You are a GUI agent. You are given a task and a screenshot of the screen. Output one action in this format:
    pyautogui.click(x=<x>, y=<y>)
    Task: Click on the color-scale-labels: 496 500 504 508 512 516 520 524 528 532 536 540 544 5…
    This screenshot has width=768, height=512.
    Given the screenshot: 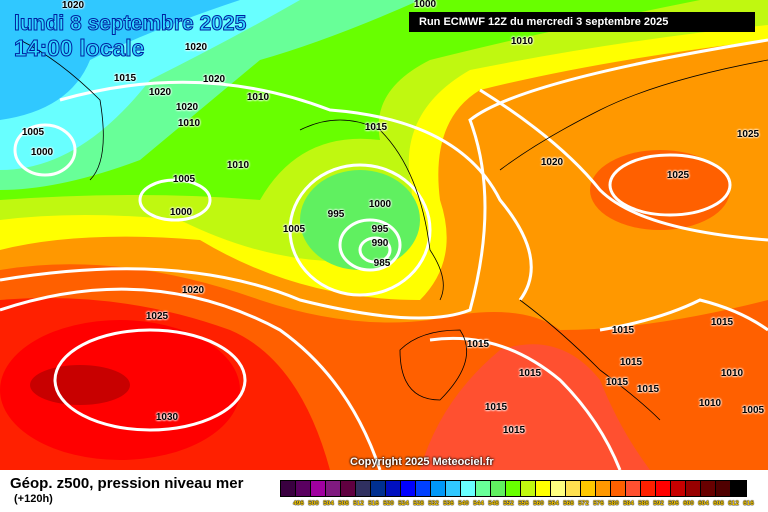 What is the action you would take?
    pyautogui.click(x=523, y=503)
    